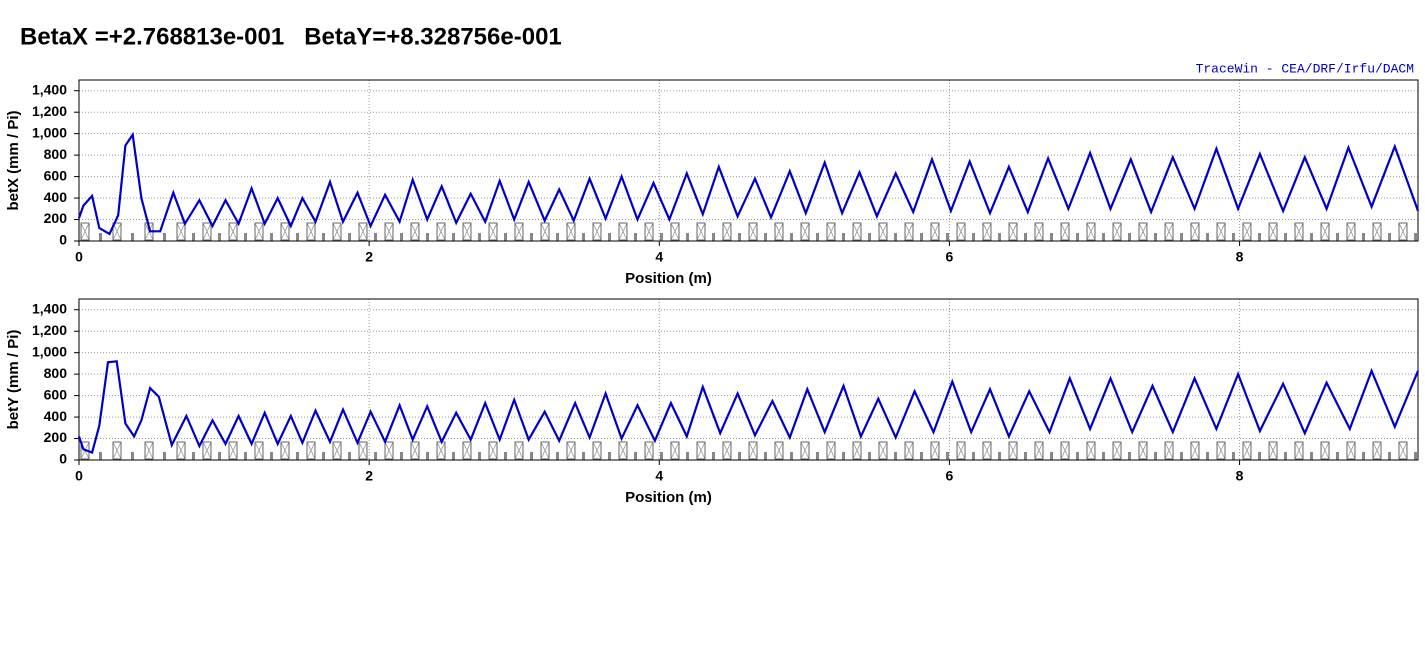  I want to click on y-tick-label: 1,400, so click(49, 89).